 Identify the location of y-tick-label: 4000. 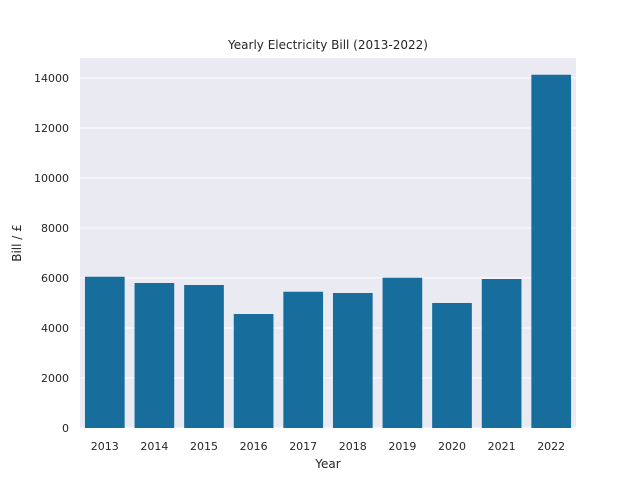
(55, 328).